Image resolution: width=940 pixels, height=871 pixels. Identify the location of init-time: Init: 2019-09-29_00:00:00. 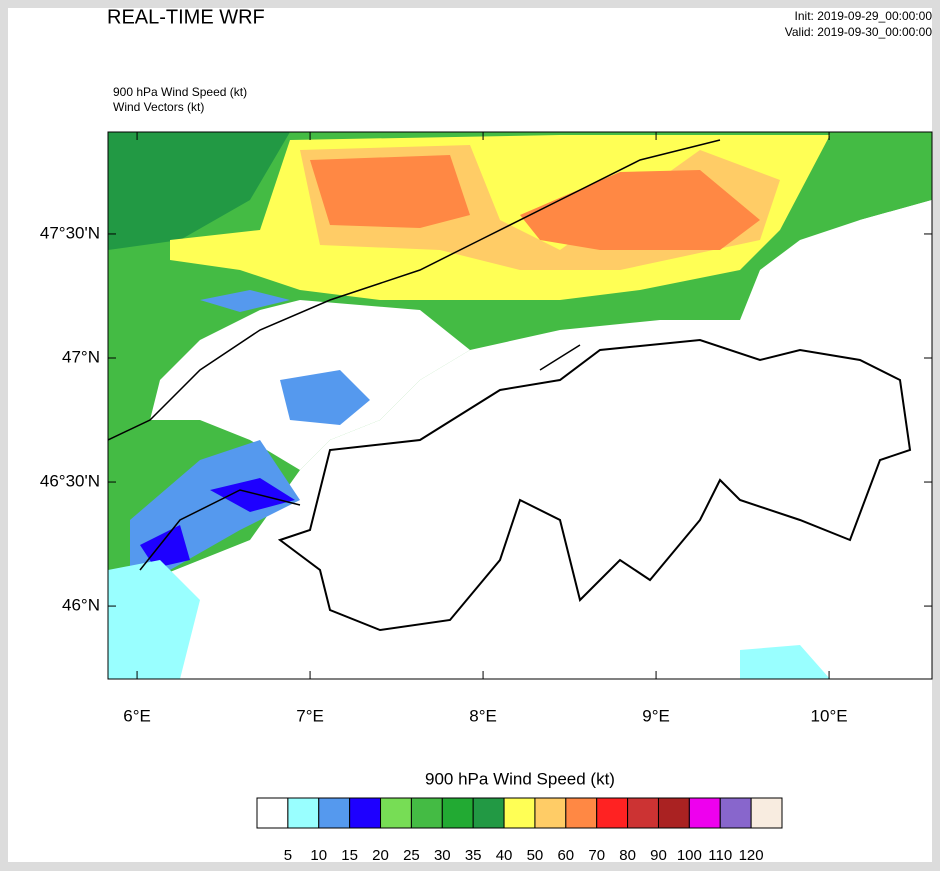
(864, 16).